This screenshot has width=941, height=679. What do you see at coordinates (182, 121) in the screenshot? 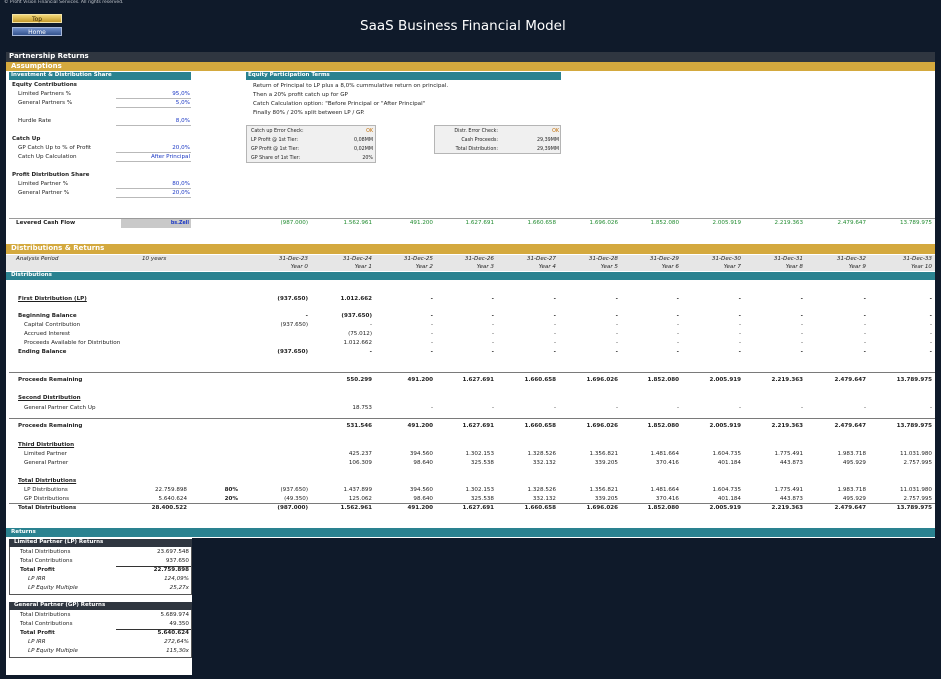
I see `assumption-value: 8,0%` at bounding box center [182, 121].